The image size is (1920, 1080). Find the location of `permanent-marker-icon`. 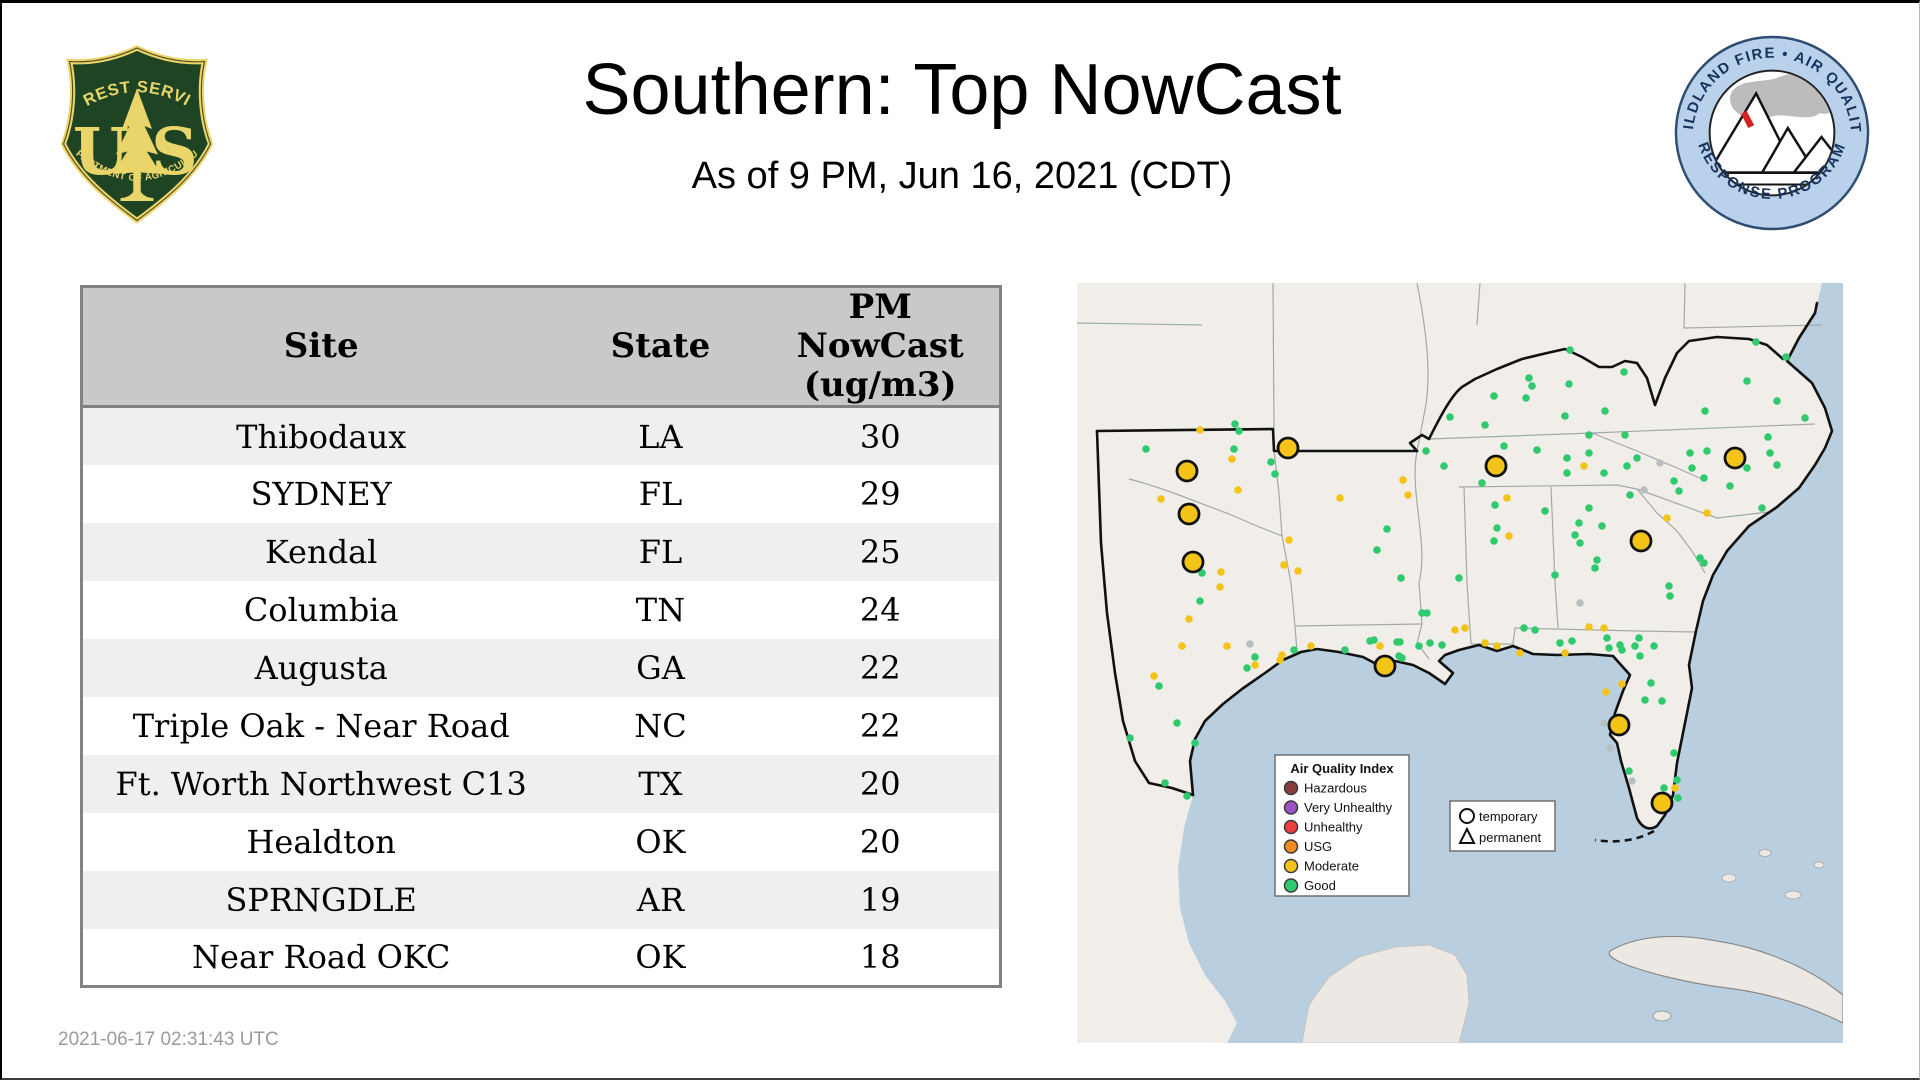

permanent-marker-icon is located at coordinates (1467, 835).